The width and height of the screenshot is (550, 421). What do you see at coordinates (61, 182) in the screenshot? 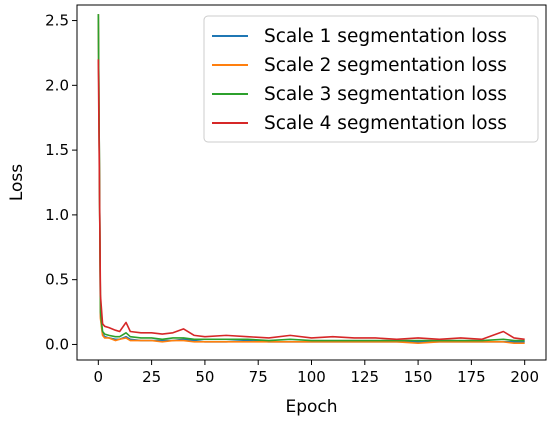
I see `y-axis: 0.0 0.5 1.0 1.5 2.0 2.5` at bounding box center [61, 182].